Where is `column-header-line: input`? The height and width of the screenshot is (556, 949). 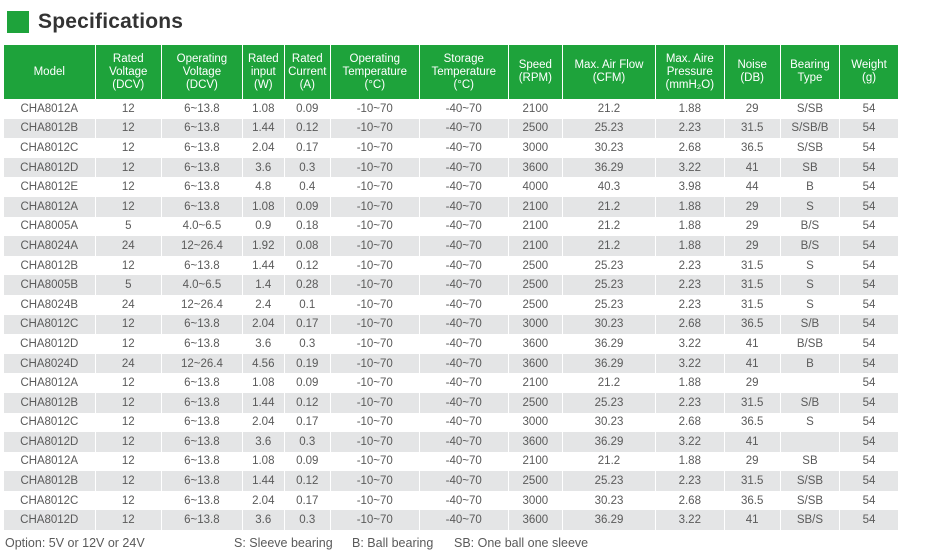 column-header-line: input is located at coordinates (263, 71).